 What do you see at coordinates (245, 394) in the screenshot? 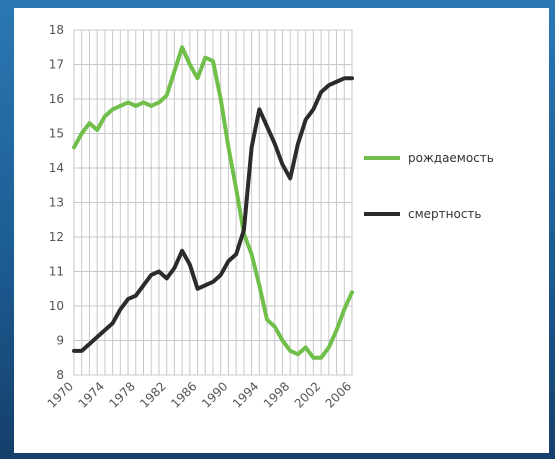
I see `x-tick-label: 1994` at bounding box center [245, 394].